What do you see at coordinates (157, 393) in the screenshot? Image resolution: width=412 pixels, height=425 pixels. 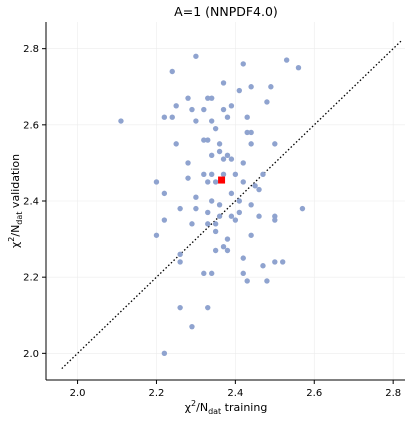 I see `x-tick-label: 2.2` at bounding box center [157, 393].